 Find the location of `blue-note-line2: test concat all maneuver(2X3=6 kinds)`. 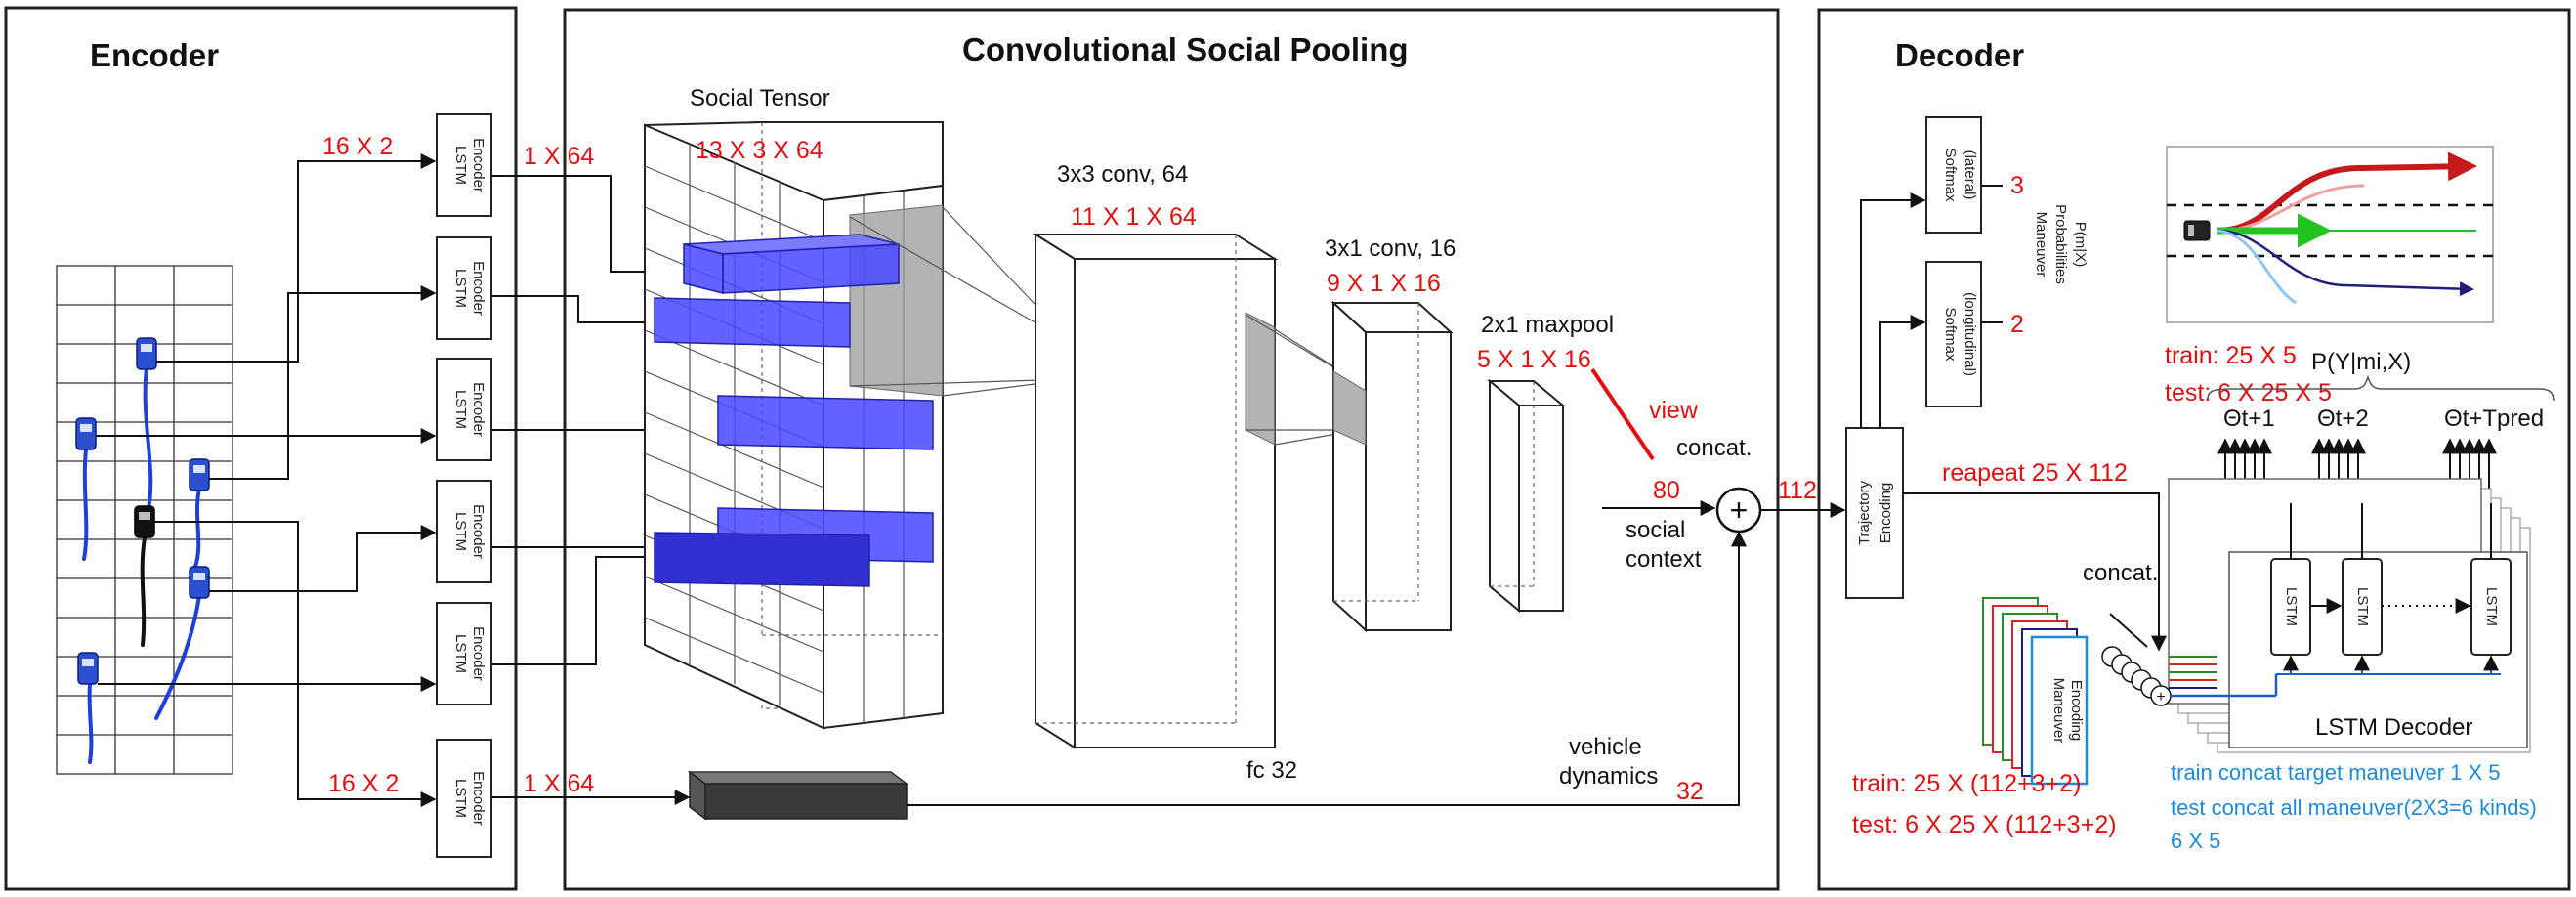

blue-note-line2: test concat all maneuver(2X3=6 kinds) is located at coordinates (2354, 807).